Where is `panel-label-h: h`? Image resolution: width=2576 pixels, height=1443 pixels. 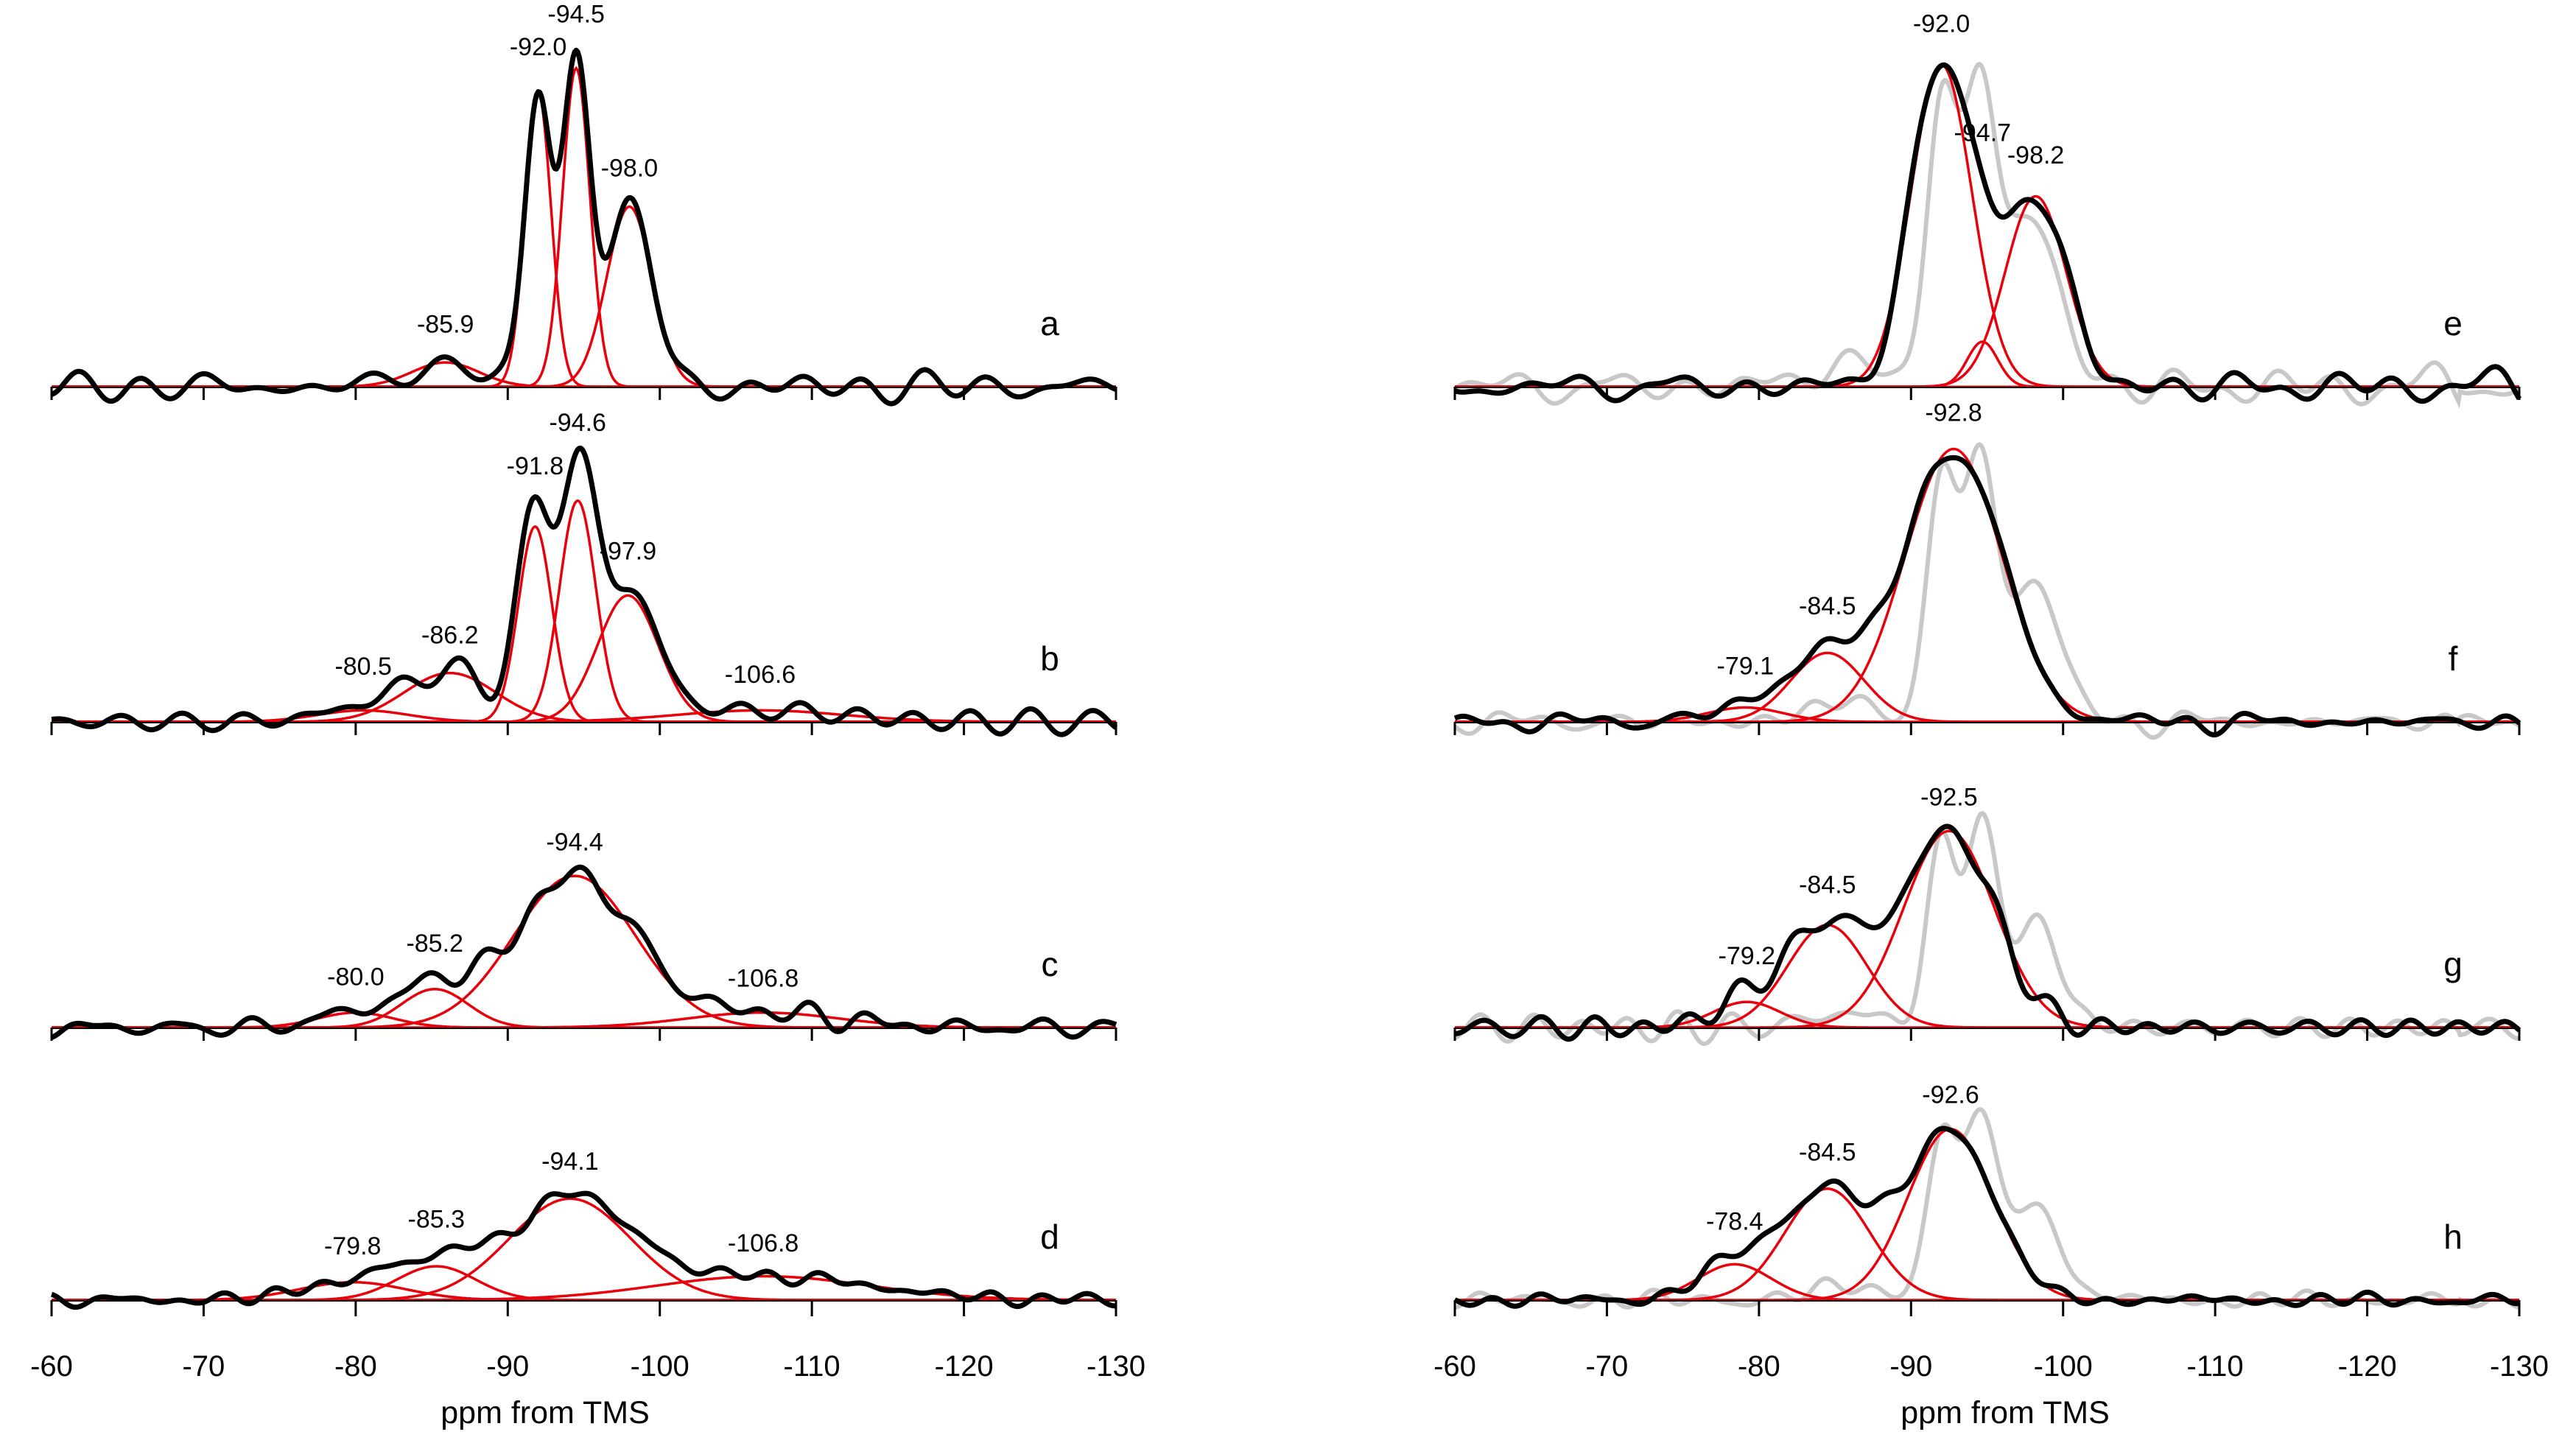 panel-label-h: h is located at coordinates (2453, 1237).